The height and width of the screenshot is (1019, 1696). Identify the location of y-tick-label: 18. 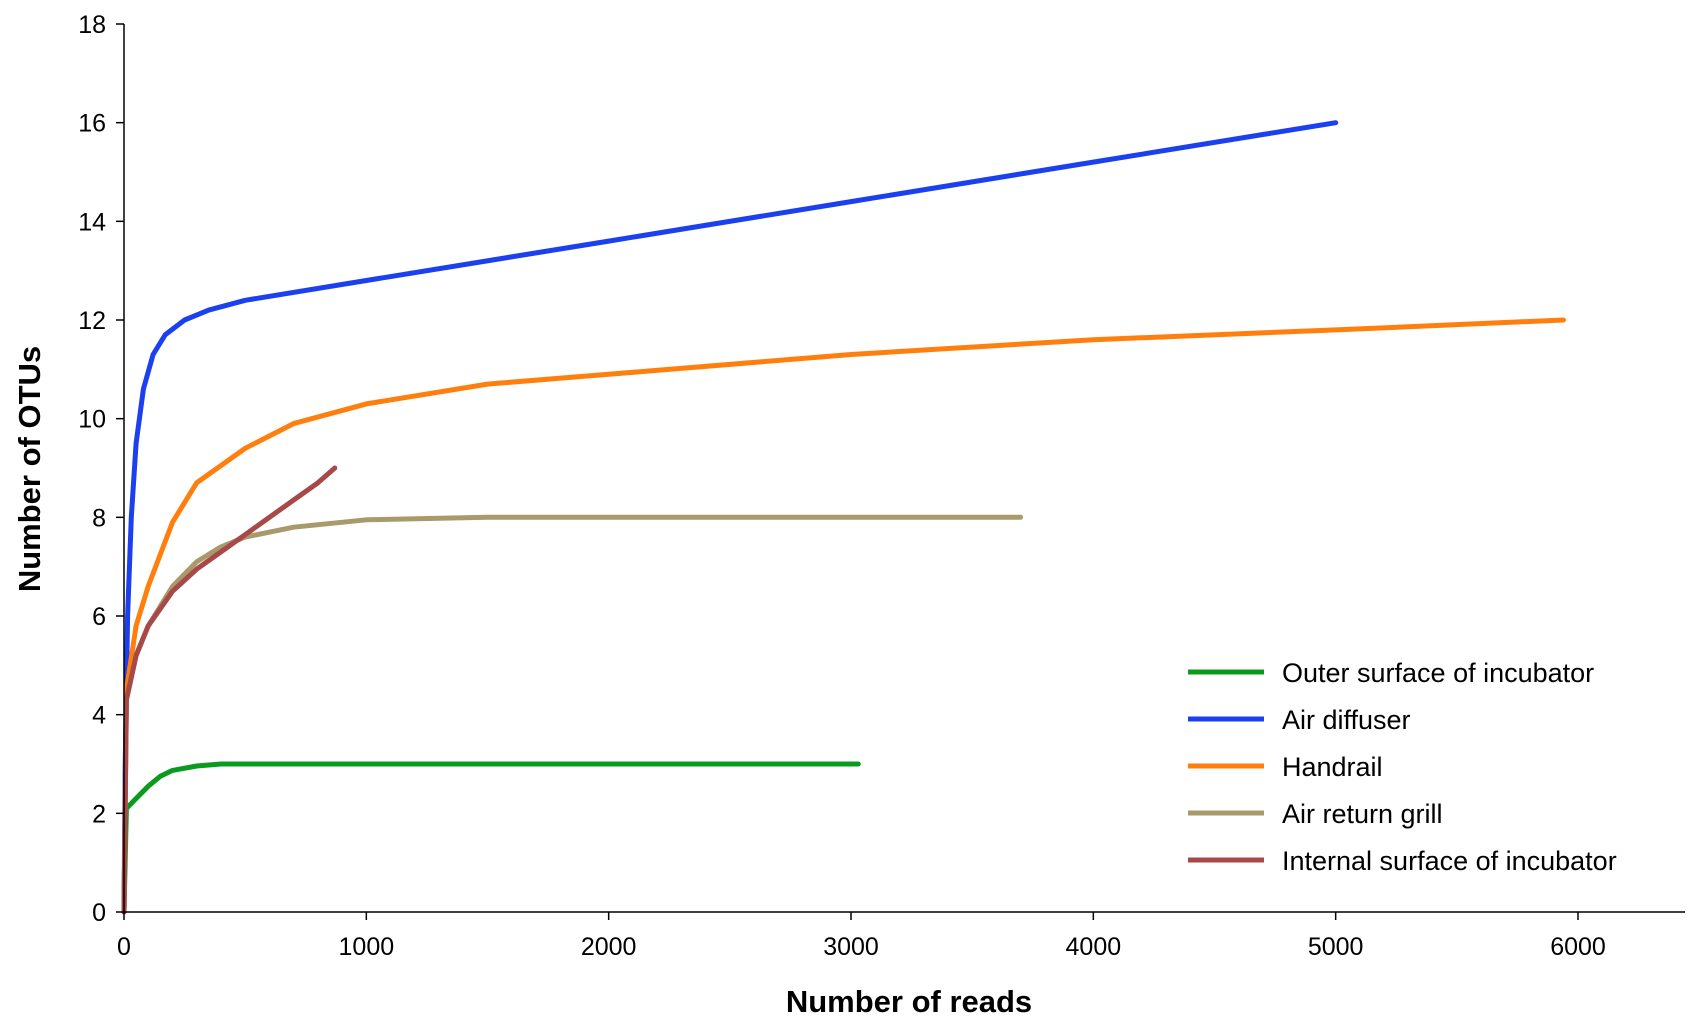
(92, 25).